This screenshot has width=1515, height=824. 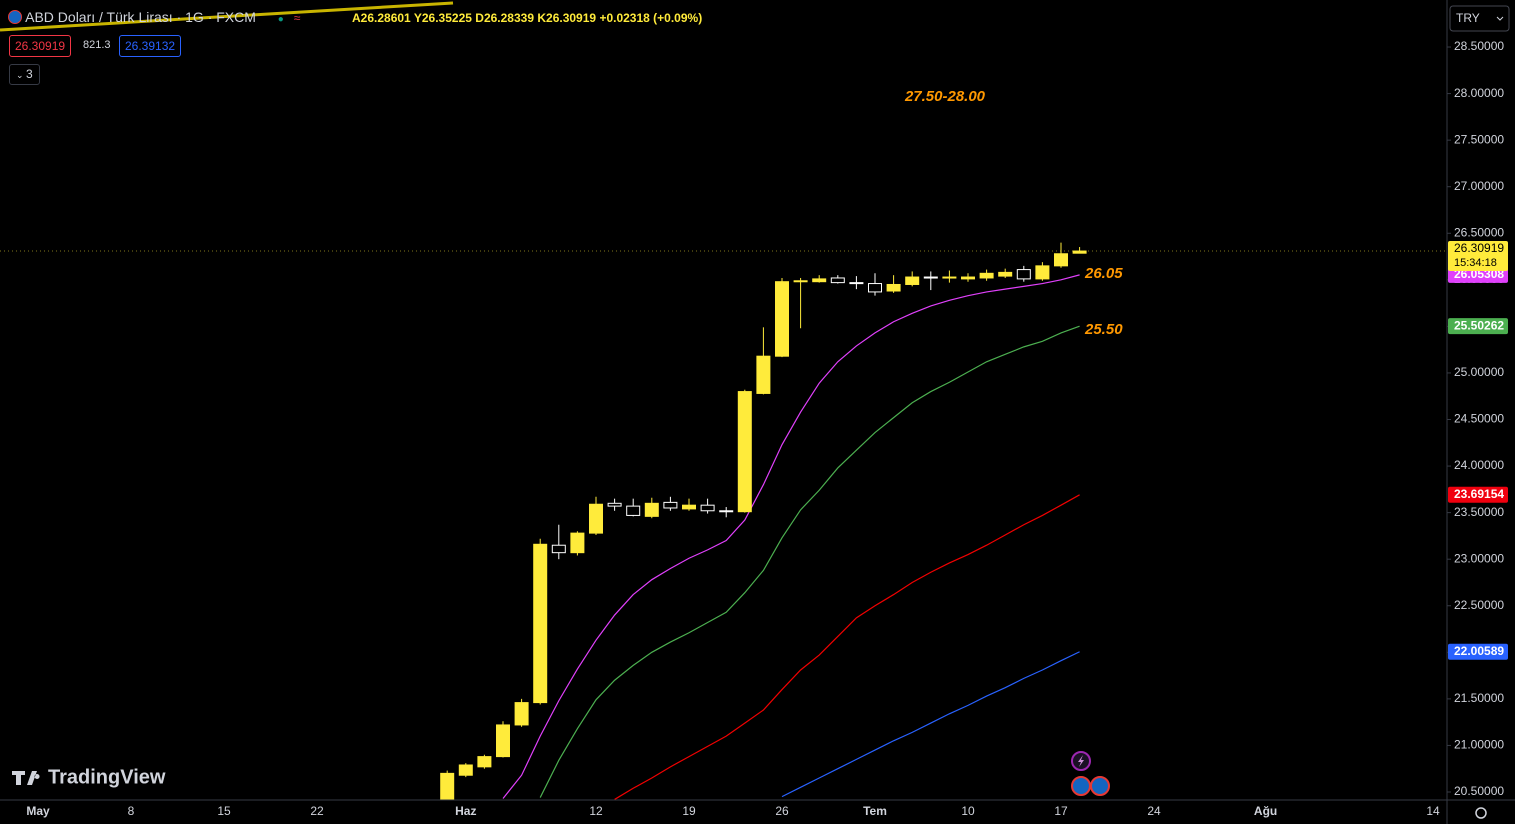 I want to click on symbol-icon, so click(x=15, y=17).